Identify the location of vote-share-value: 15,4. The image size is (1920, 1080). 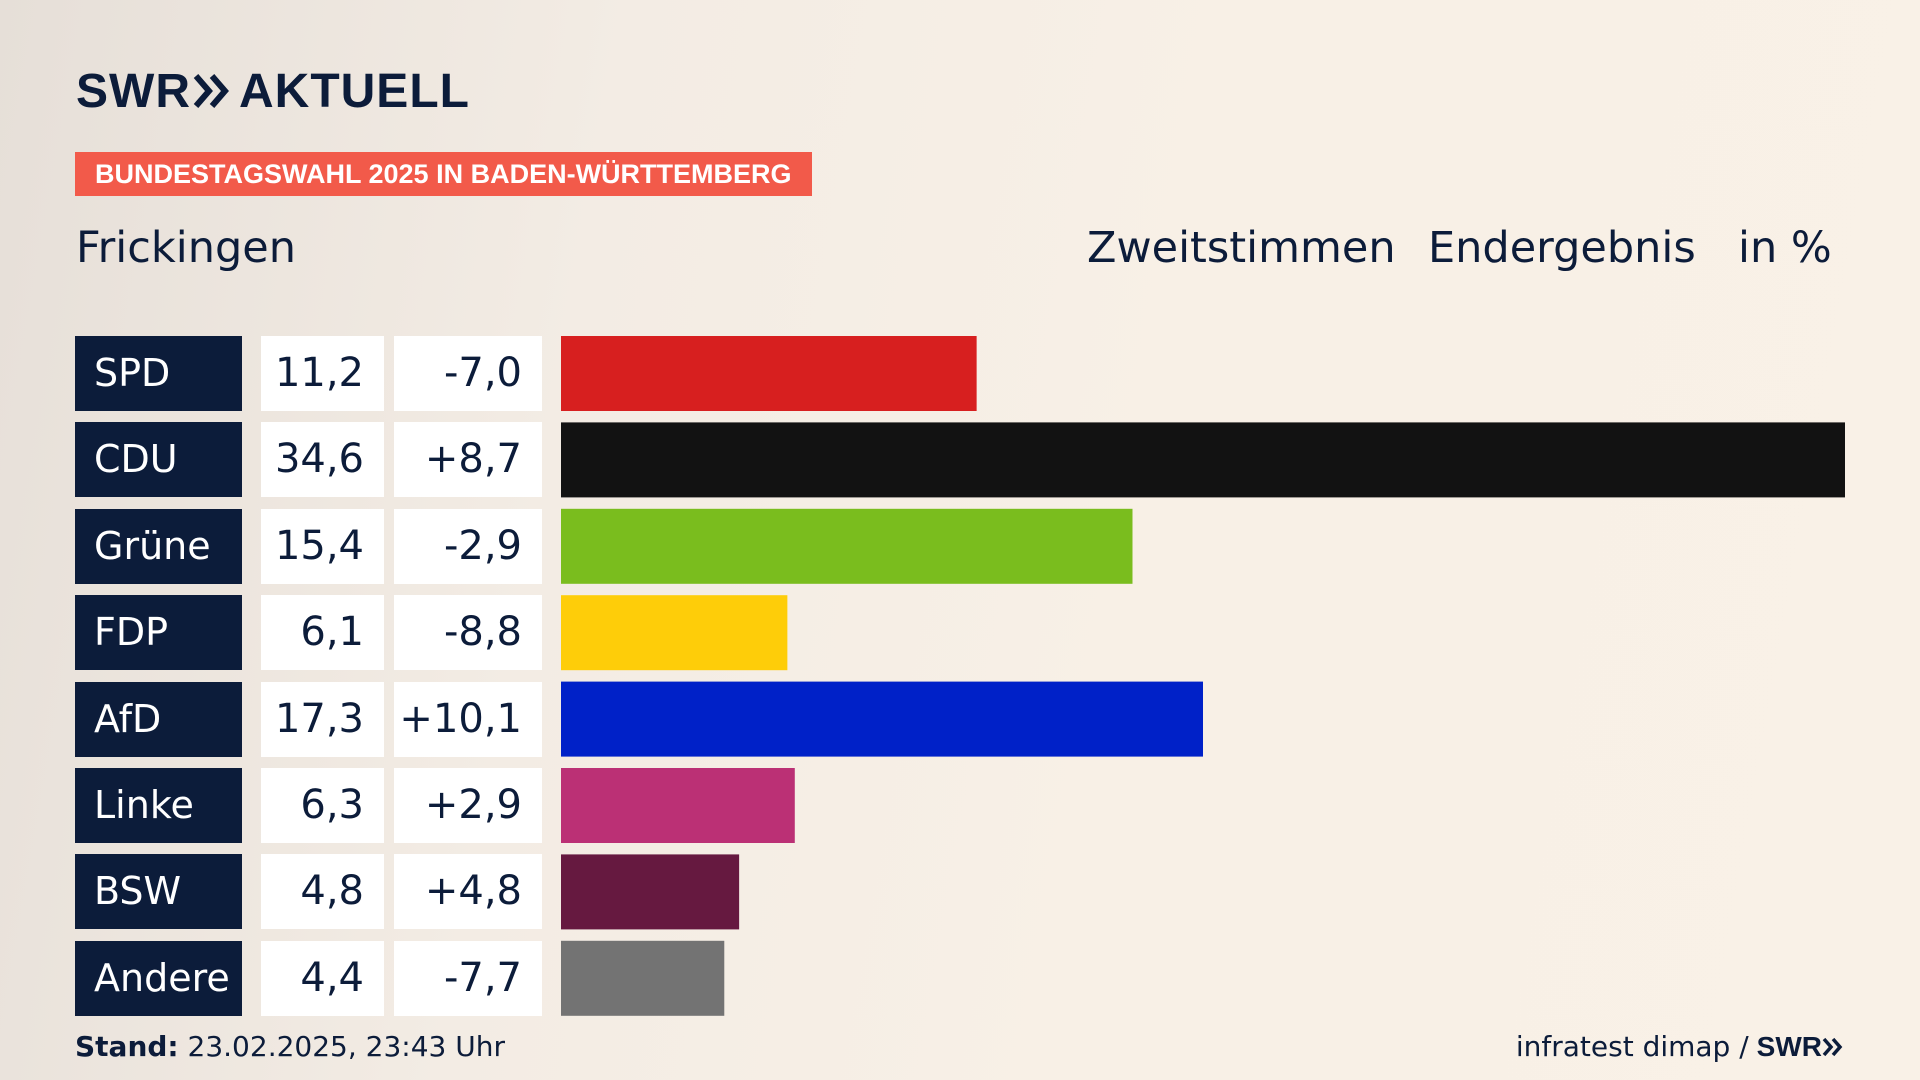
(322, 546).